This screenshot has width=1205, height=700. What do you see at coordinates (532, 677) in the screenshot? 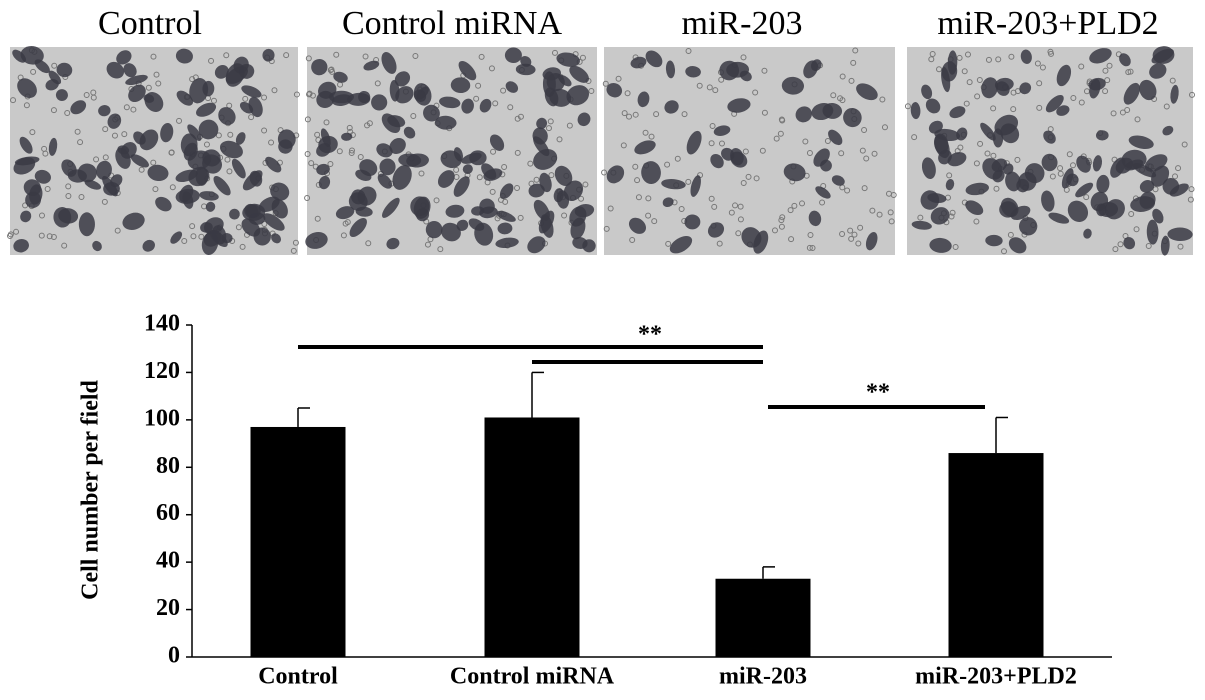
I see `x-tick-label: Control miRNA` at bounding box center [532, 677].